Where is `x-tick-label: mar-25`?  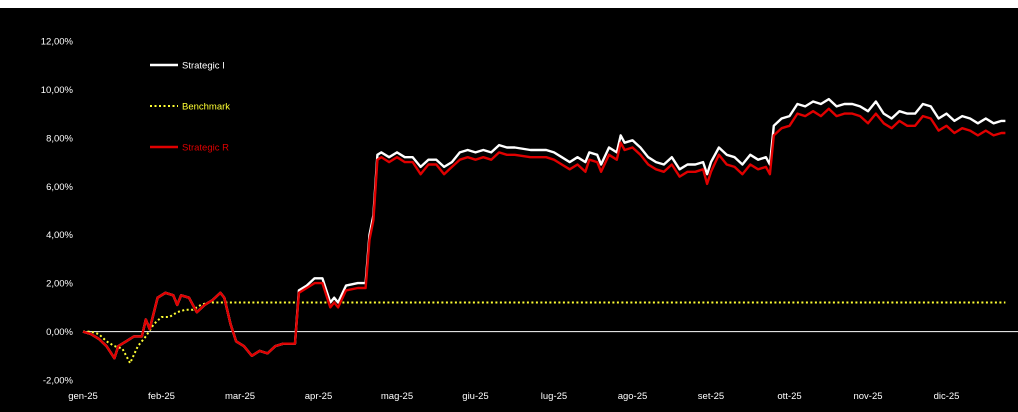
x-tick-label: mar-25 is located at coordinates (240, 396).